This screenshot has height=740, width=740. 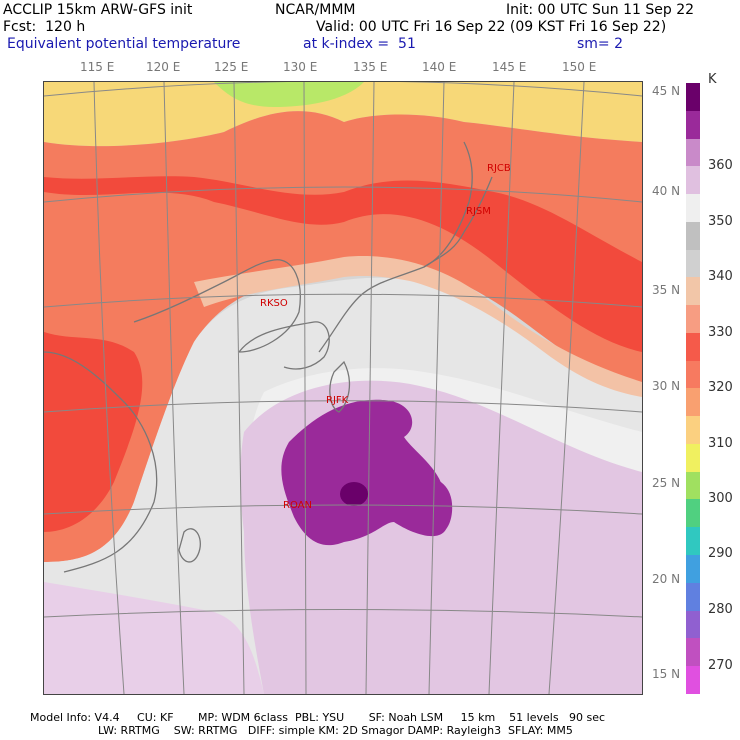 What do you see at coordinates (720, 553) in the screenshot?
I see `colorbar-label-290: 290` at bounding box center [720, 553].